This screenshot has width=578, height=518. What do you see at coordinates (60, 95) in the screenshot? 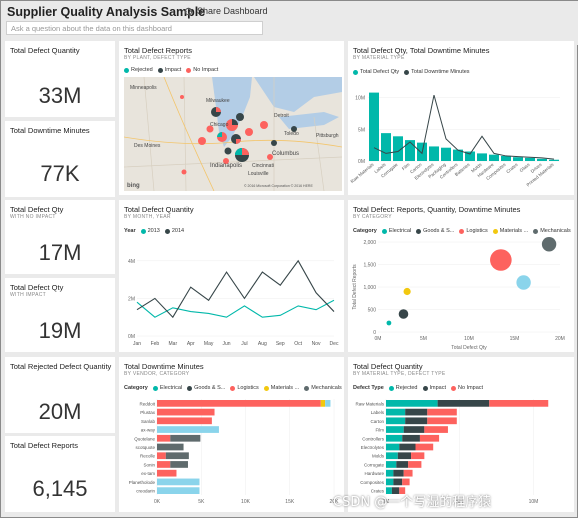
I see `kpi-value: 33M` at bounding box center [60, 95].